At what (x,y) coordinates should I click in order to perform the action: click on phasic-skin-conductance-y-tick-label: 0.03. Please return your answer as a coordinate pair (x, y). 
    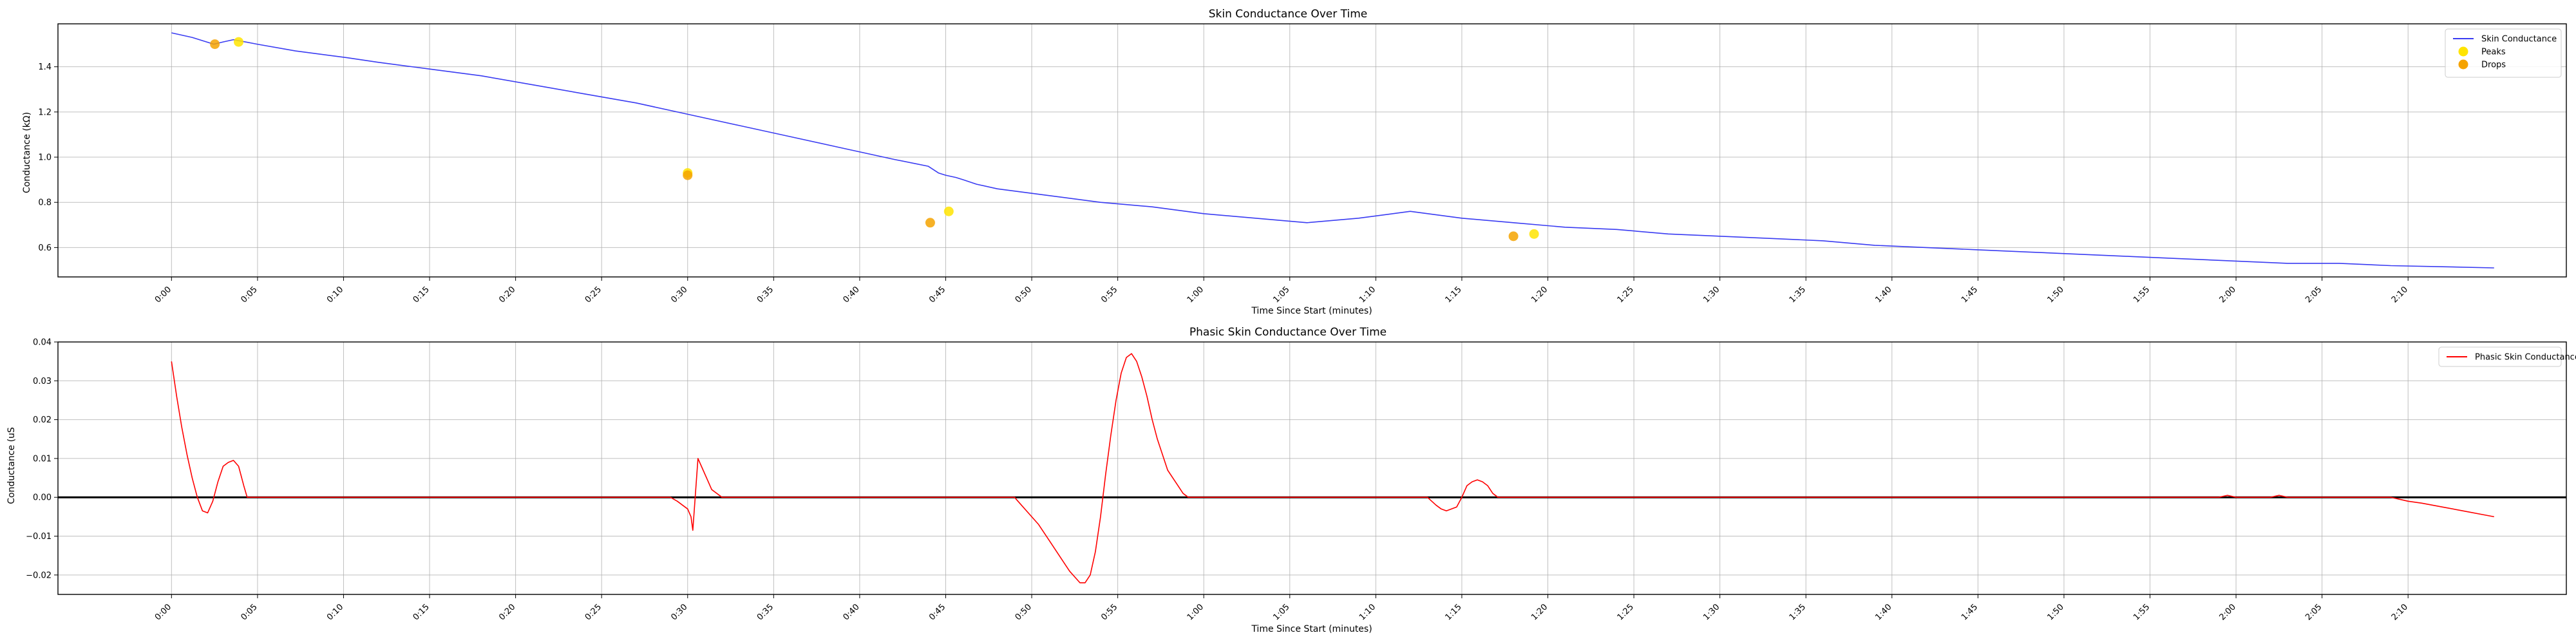
    Looking at the image, I should click on (42, 382).